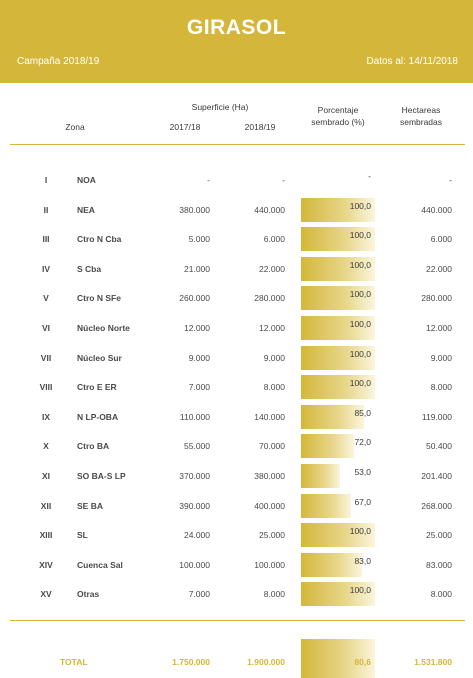  I want to click on row-2017-18: 5.000, so click(199, 239).